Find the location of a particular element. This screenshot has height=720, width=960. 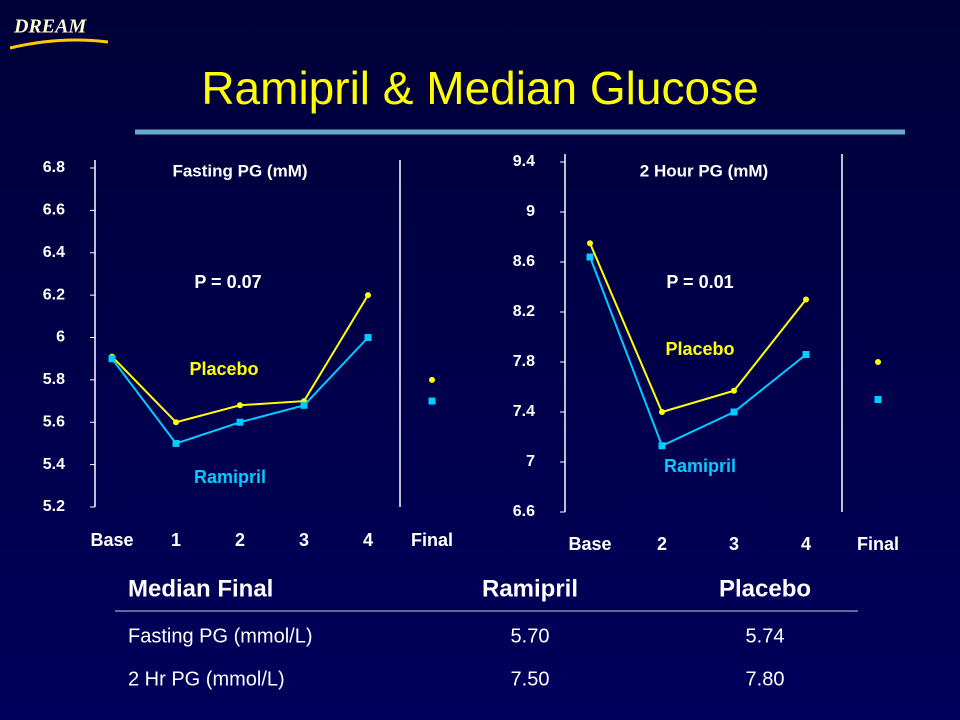

table-cell: Fasting PG (mmol/L) is located at coordinates (220, 636).